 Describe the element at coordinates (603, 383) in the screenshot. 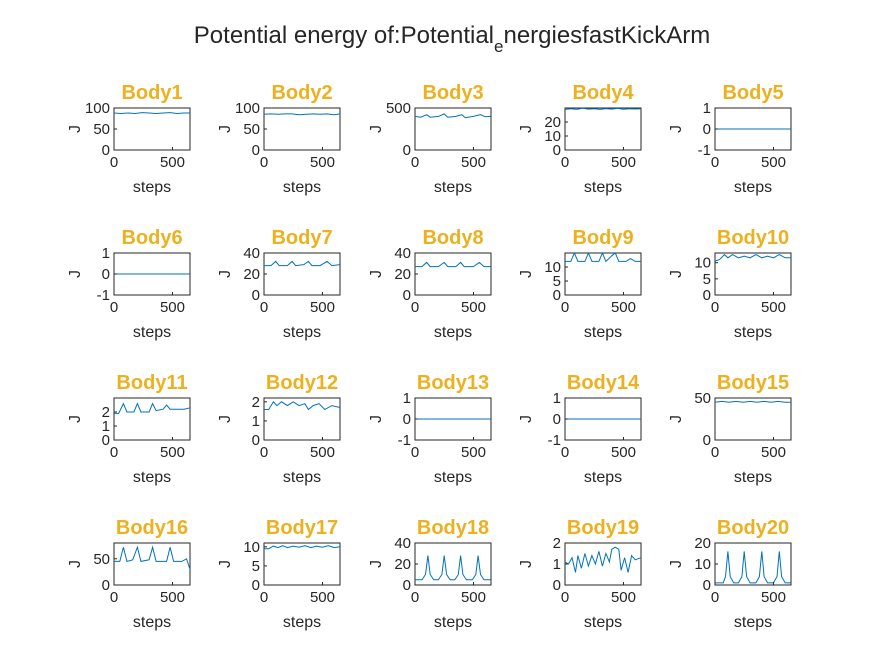

I see `subplot-title: Body14` at that location.